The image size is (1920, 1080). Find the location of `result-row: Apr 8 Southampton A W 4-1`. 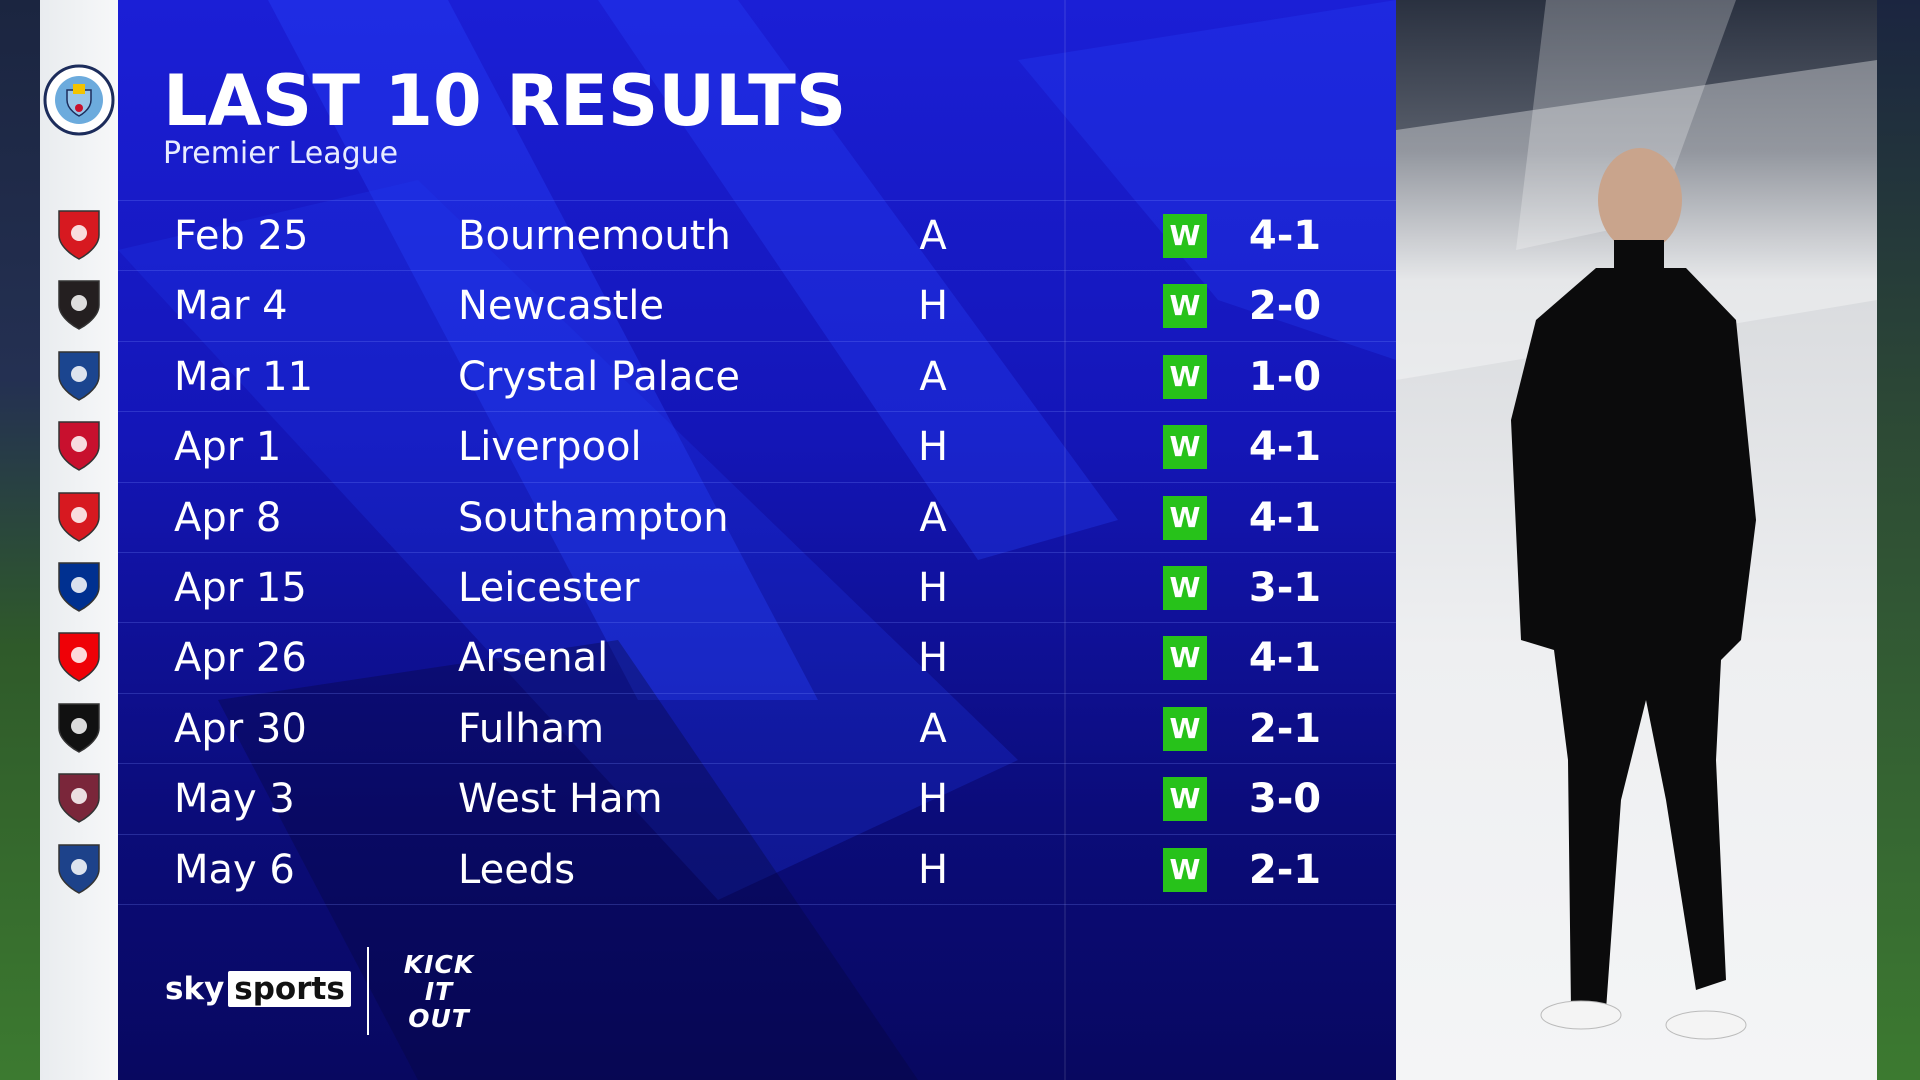

result-row: Apr 8 Southampton A W 4-1 is located at coordinates (757, 517).